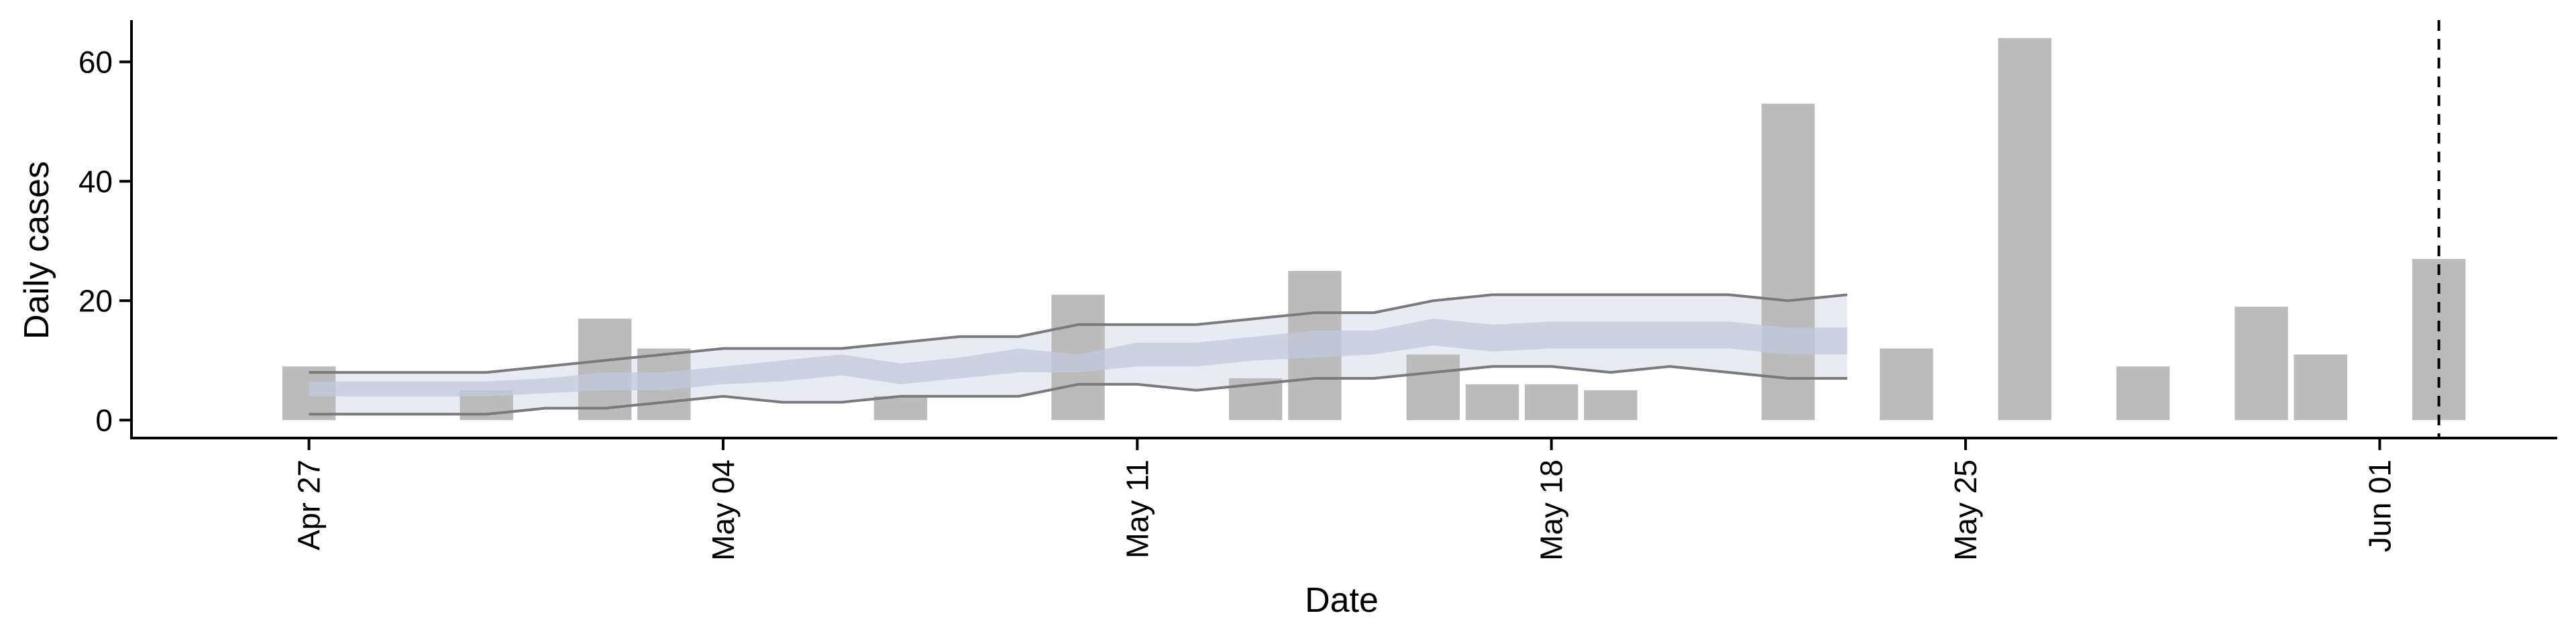 The image size is (2576, 644). I want to click on y-tick-label: 60, so click(95, 61).